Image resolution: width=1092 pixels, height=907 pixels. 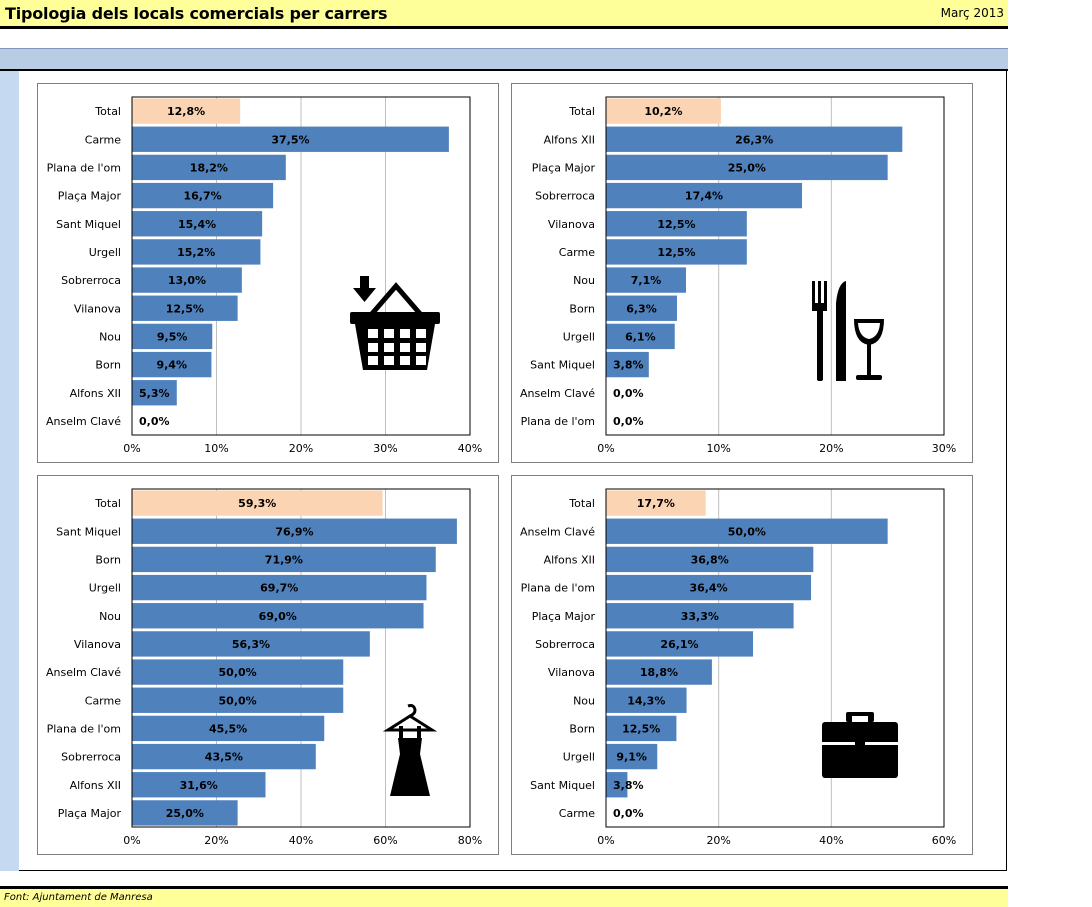 What do you see at coordinates (470, 840) in the screenshot?
I see `tick-label: 80%` at bounding box center [470, 840].